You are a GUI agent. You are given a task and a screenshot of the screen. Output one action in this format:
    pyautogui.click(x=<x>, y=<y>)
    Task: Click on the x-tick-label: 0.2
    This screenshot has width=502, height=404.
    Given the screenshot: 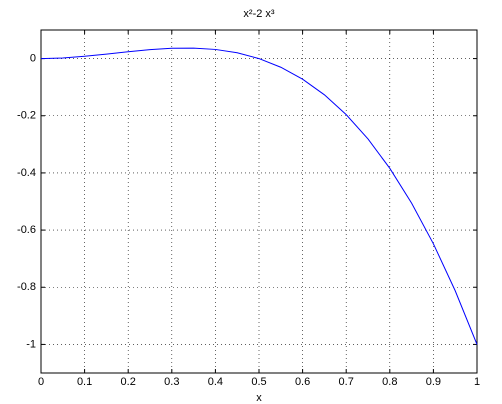 What is the action you would take?
    pyautogui.click(x=128, y=382)
    